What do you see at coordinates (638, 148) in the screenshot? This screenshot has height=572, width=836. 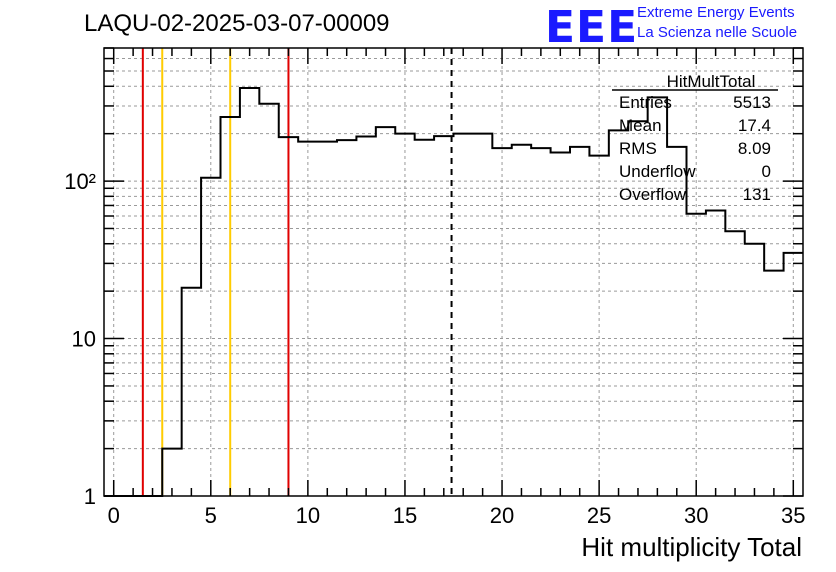 I see `stats-label: RMS` at bounding box center [638, 148].